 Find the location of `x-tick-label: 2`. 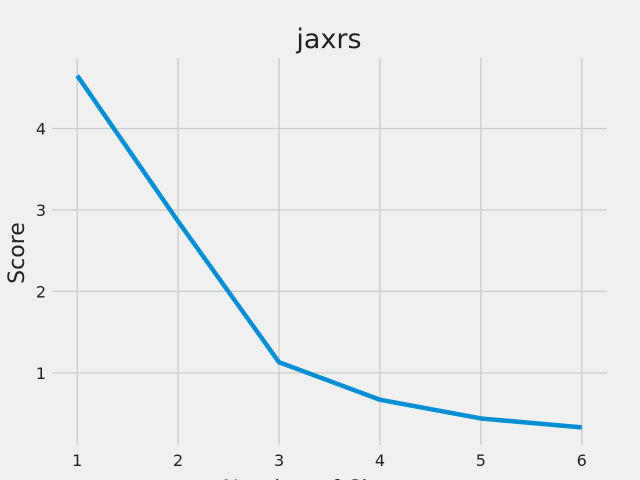

x-tick-label: 2 is located at coordinates (178, 460).